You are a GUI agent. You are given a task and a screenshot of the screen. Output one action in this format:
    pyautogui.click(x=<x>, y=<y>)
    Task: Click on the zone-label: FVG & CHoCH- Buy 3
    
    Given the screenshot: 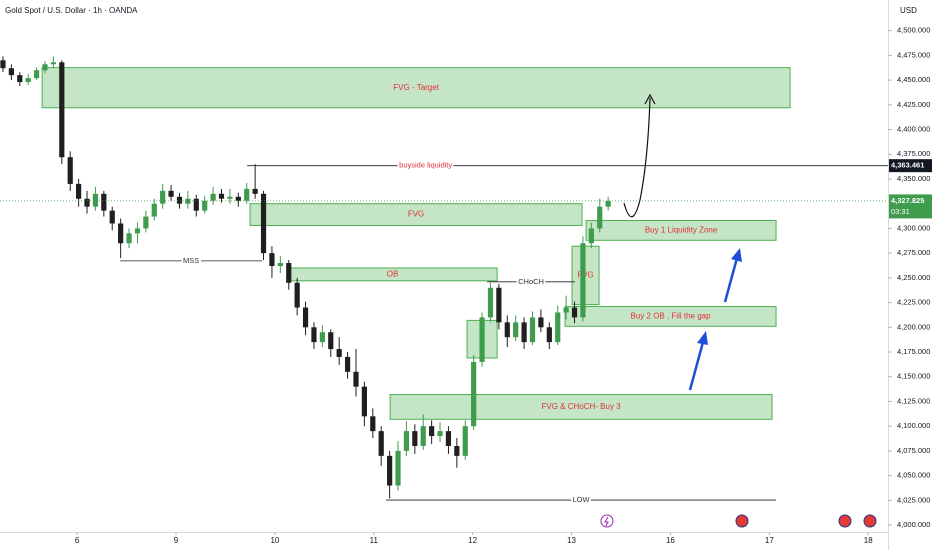 What is the action you would take?
    pyautogui.click(x=581, y=406)
    